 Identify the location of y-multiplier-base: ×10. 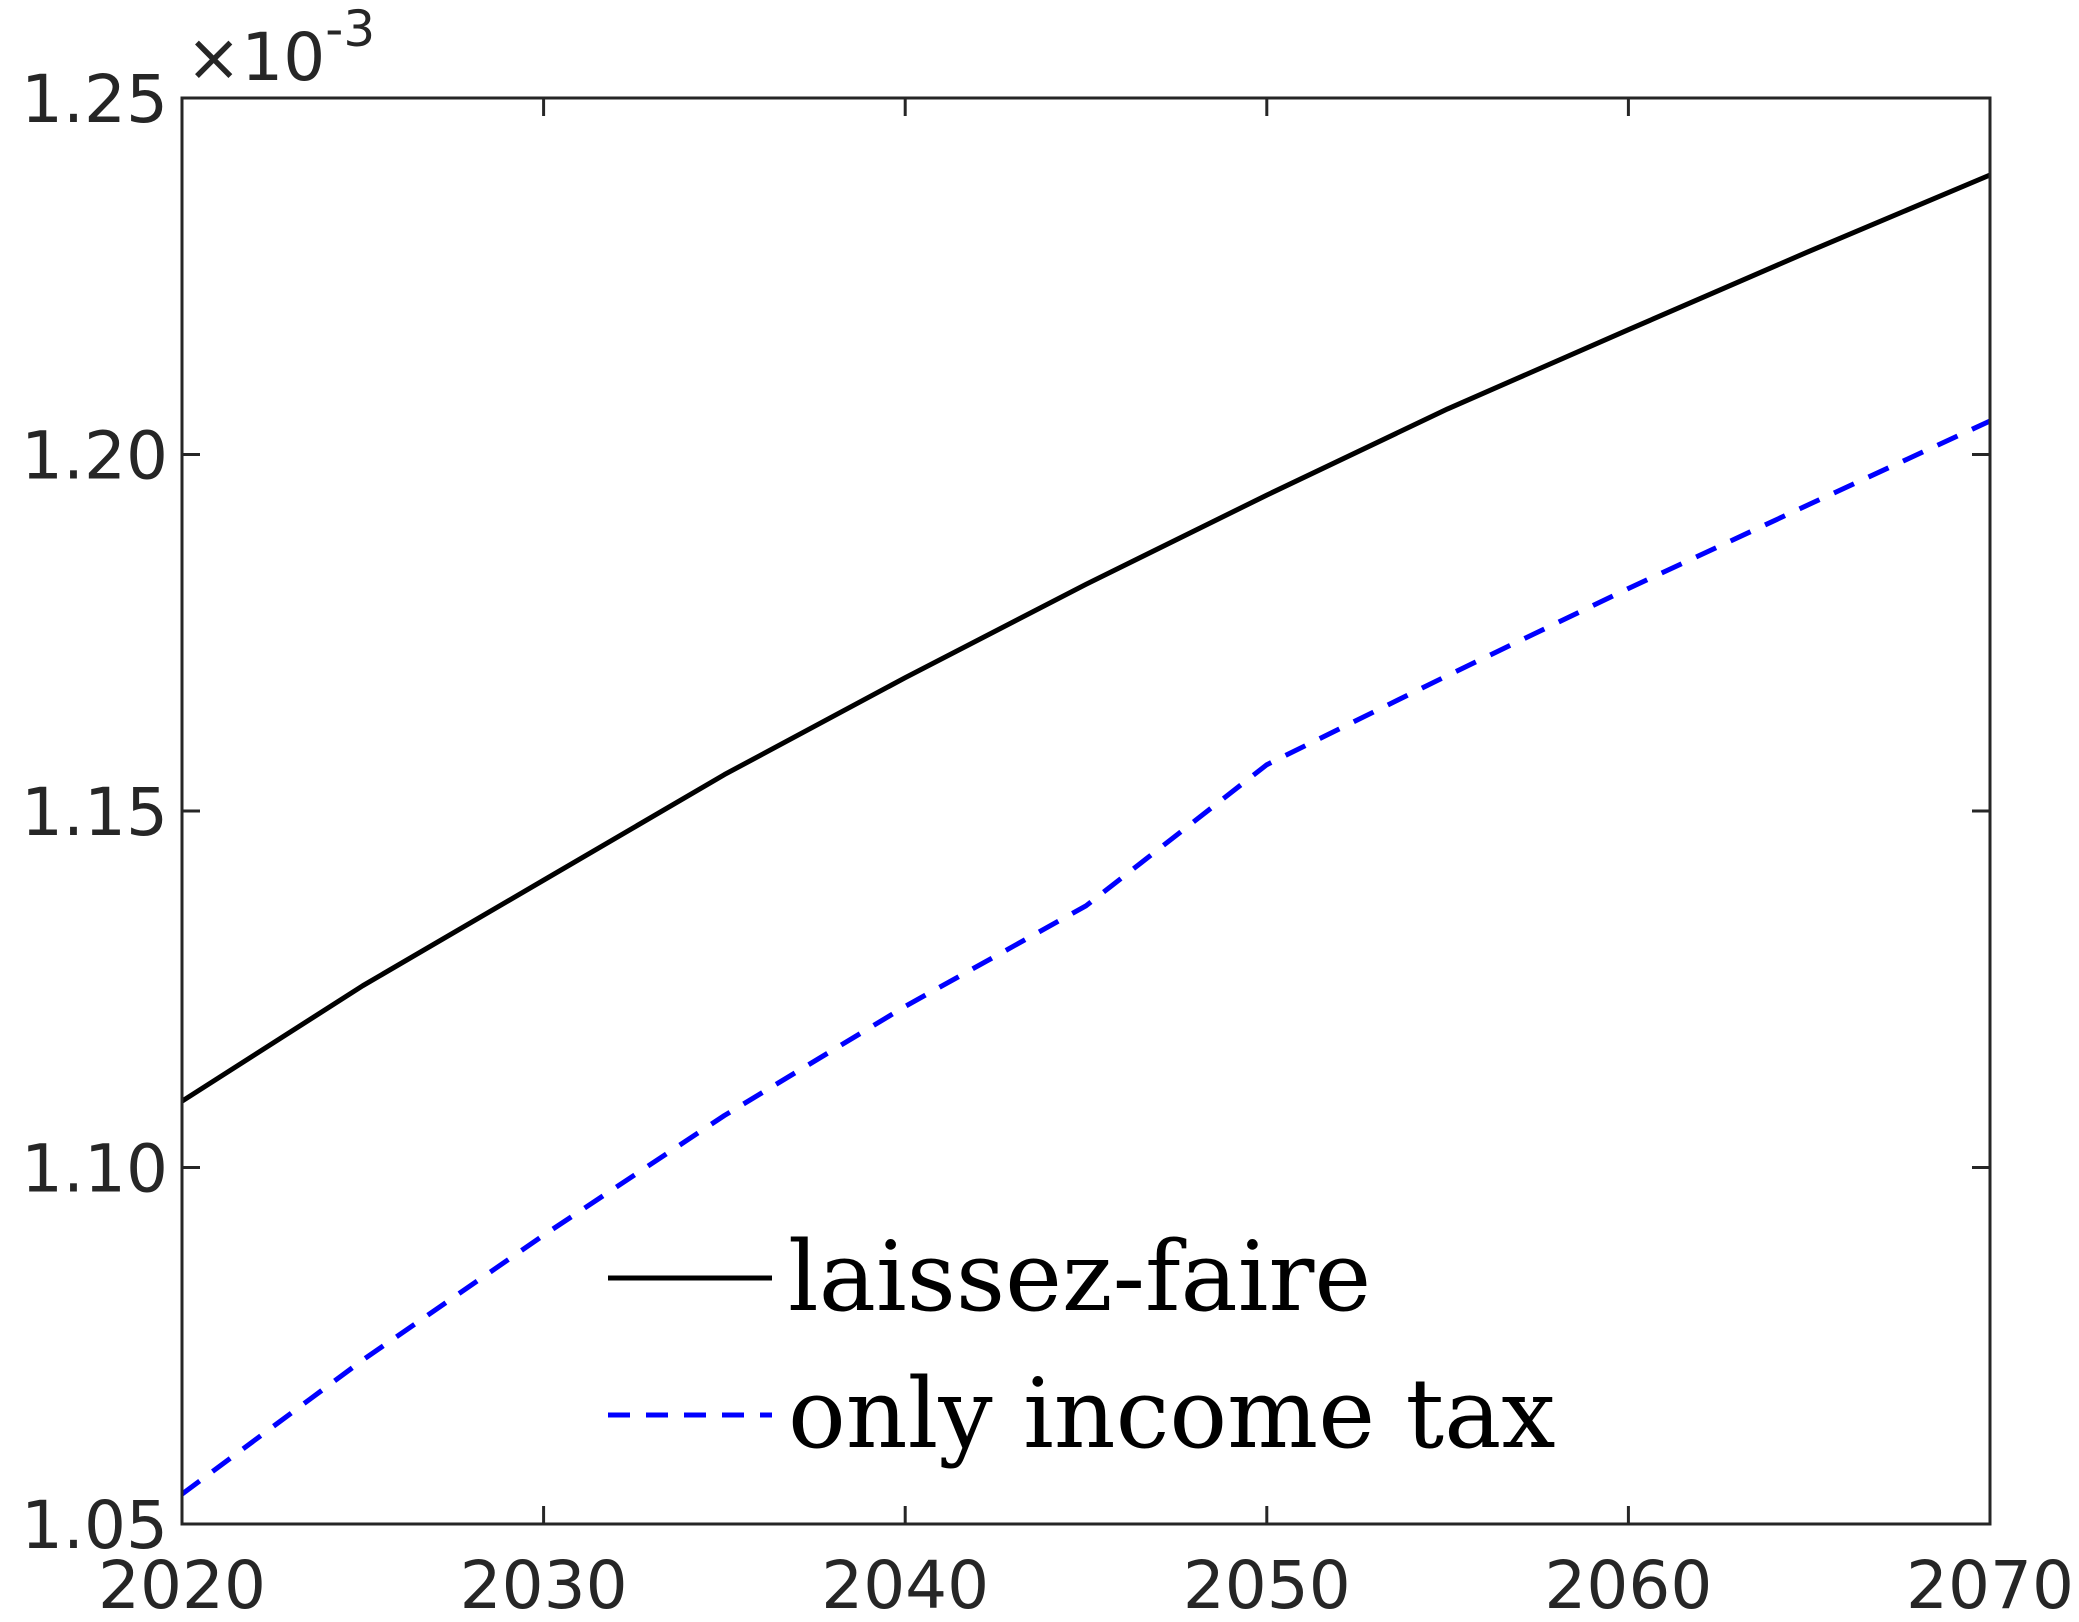
(255, 57).